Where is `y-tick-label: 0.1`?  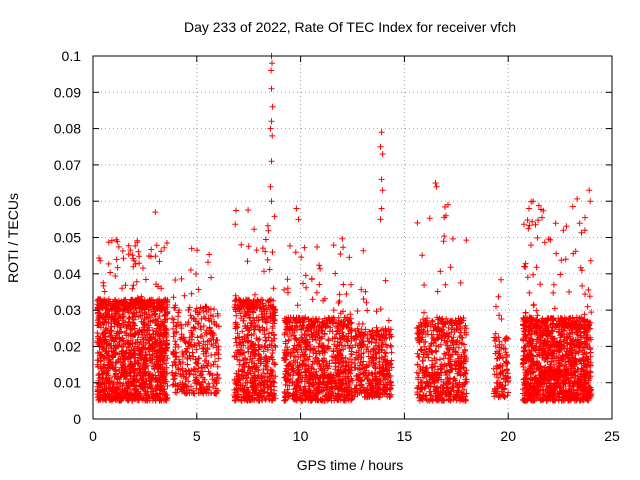
y-tick-label: 0.1 is located at coordinates (72, 56).